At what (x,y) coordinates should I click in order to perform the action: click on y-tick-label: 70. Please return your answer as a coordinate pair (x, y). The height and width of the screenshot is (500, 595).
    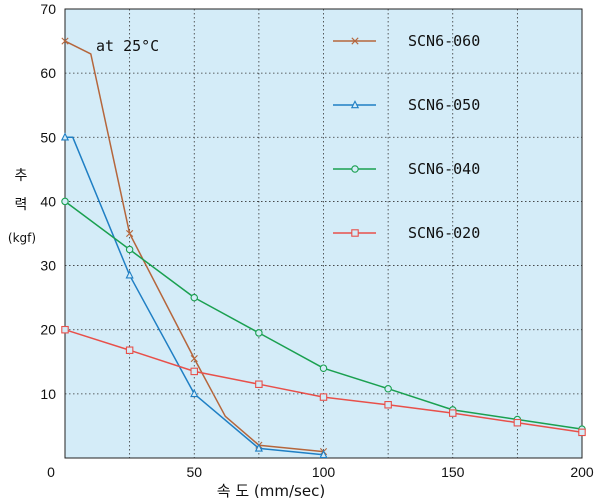
    Looking at the image, I should click on (48, 9).